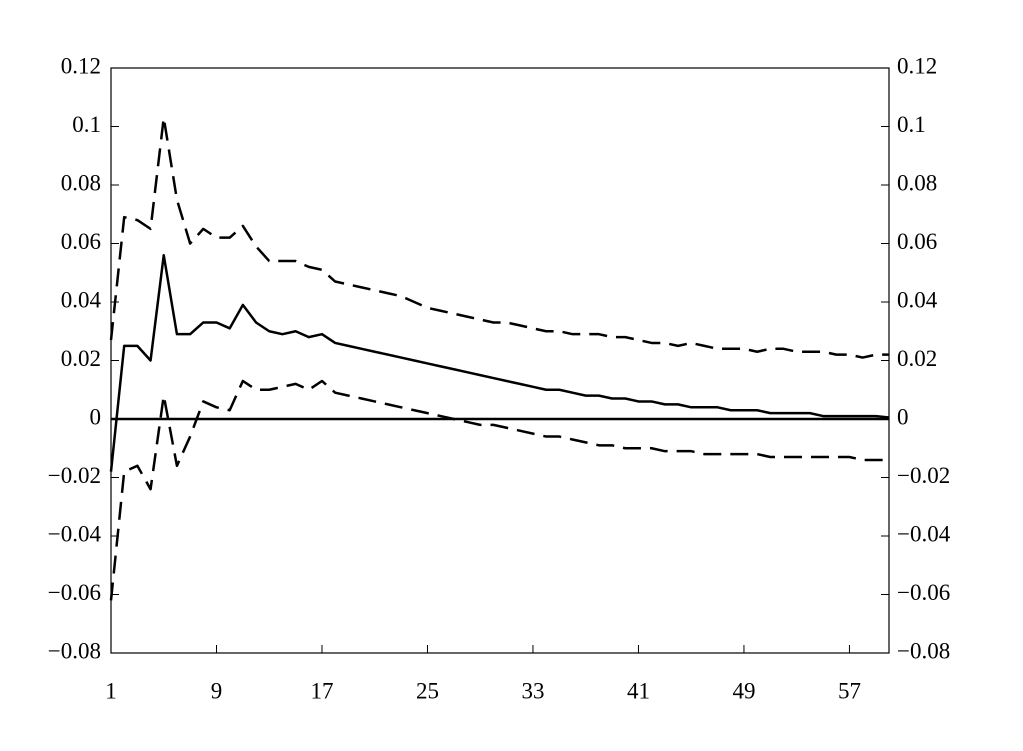 This screenshot has width=1023, height=751. Describe the element at coordinates (743, 690) in the screenshot. I see `x-tick-label: 49` at that location.